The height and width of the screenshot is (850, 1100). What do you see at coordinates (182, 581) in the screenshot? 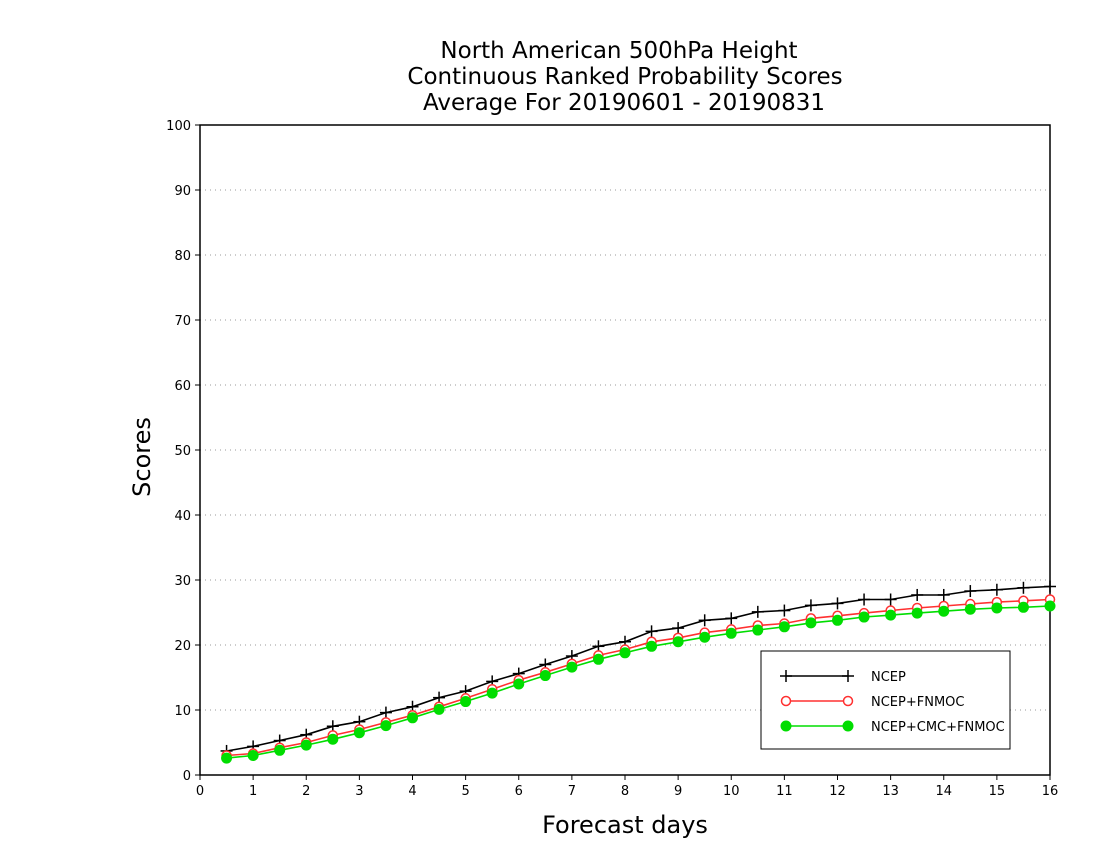
I see `y-tick-label: 30` at bounding box center [182, 581].